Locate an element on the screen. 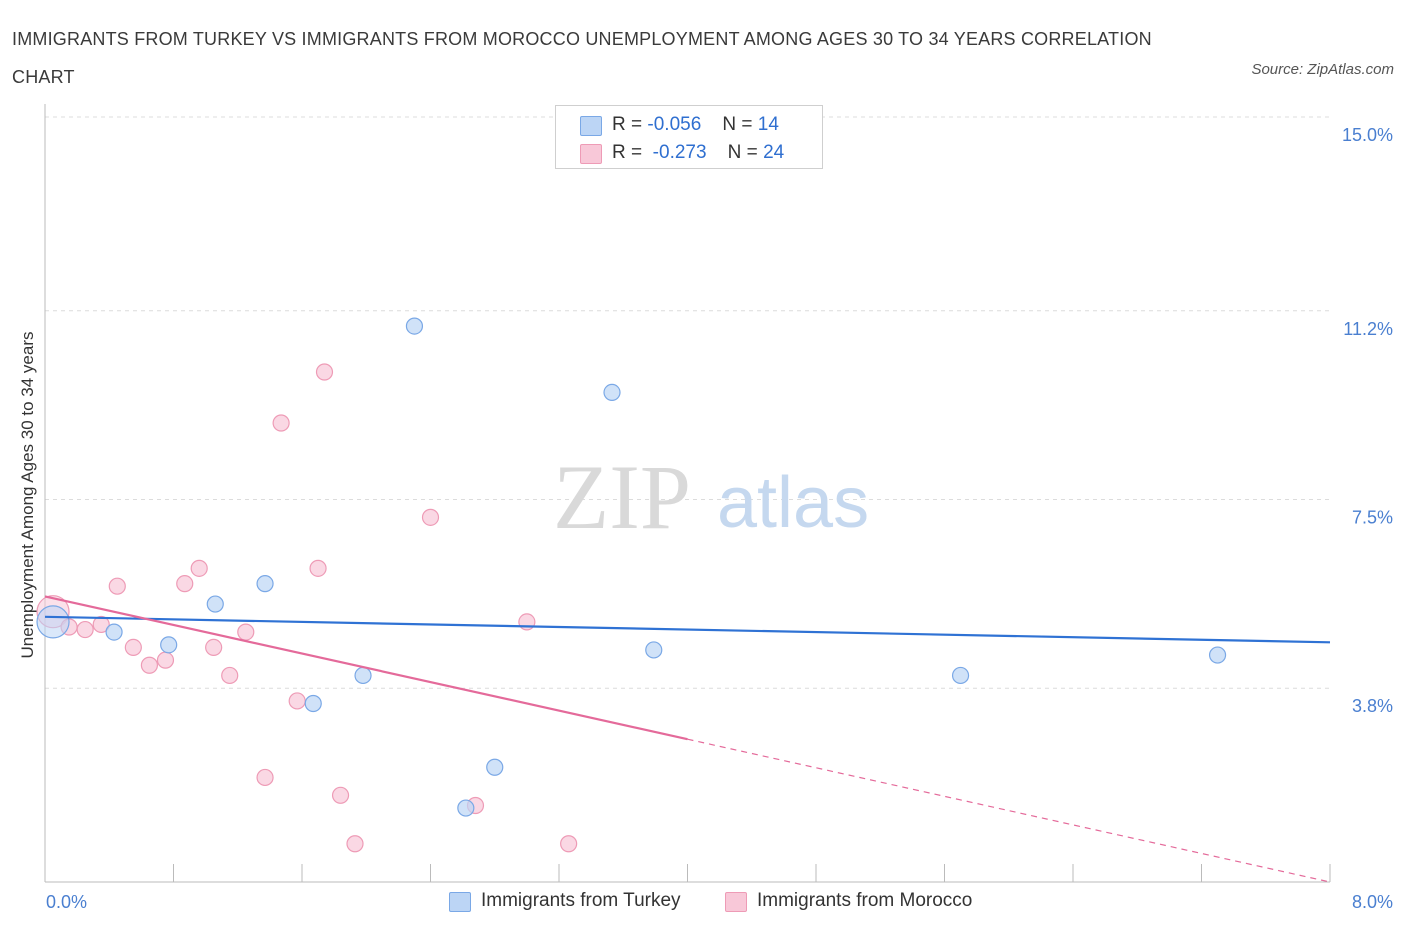  series-label-turkey: Immigrants from Turkey is located at coordinates (581, 900).